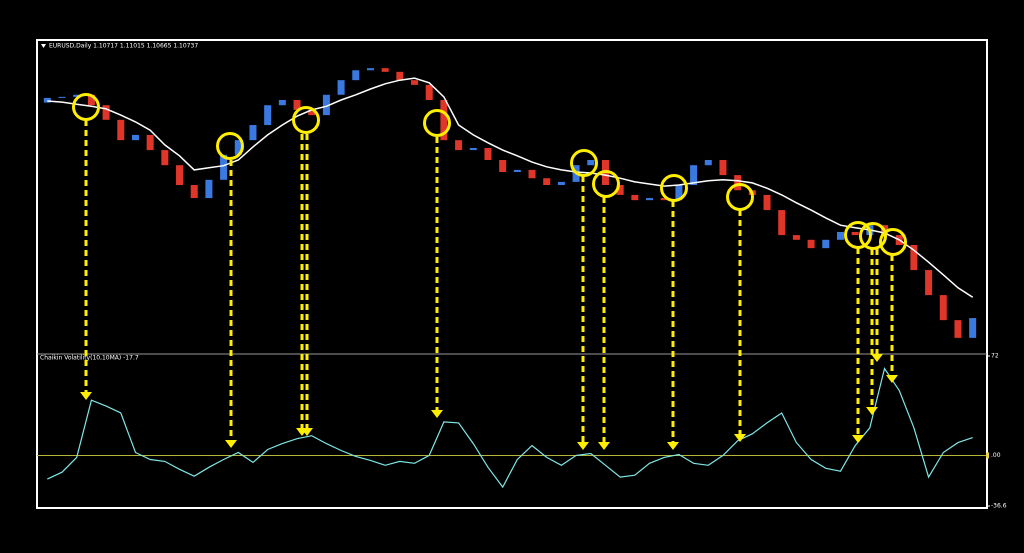 The image size is (1024, 553). Describe the element at coordinates (987, 455) in the screenshot. I see `tick-marker` at that location.